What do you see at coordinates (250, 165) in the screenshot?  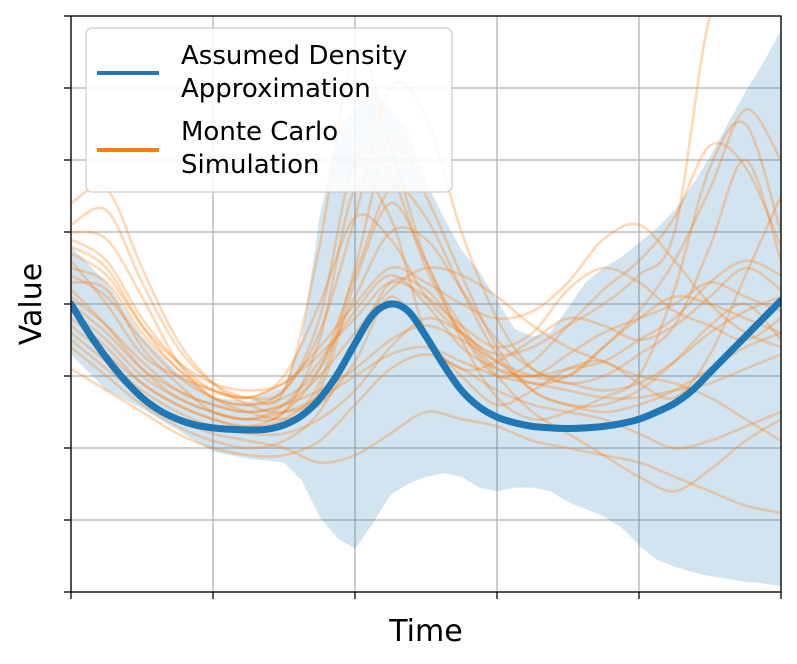 I see `legend-label-mc-line2: Simulation` at bounding box center [250, 165].